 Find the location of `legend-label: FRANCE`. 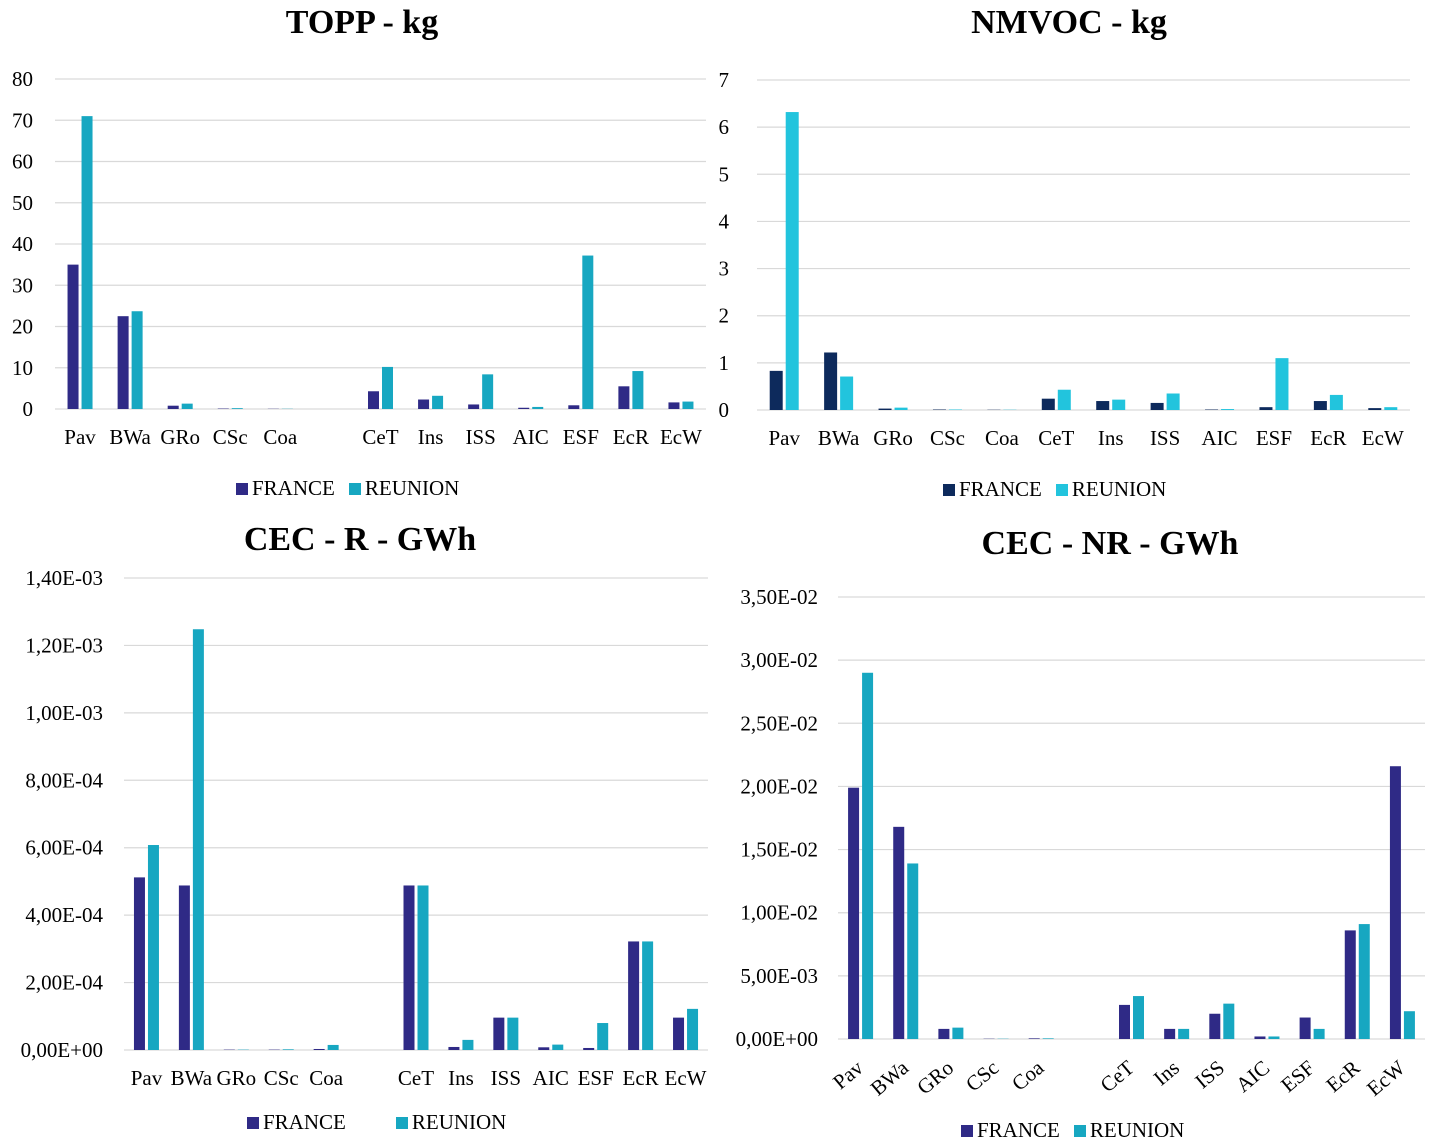

legend-label: FRANCE is located at coordinates (304, 1122).